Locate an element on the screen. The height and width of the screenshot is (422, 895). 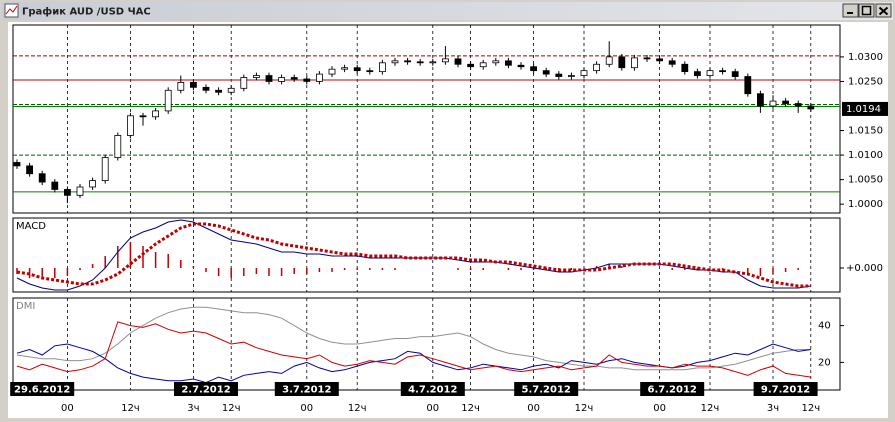
y-tick-label: 1.0000 is located at coordinates (865, 204).